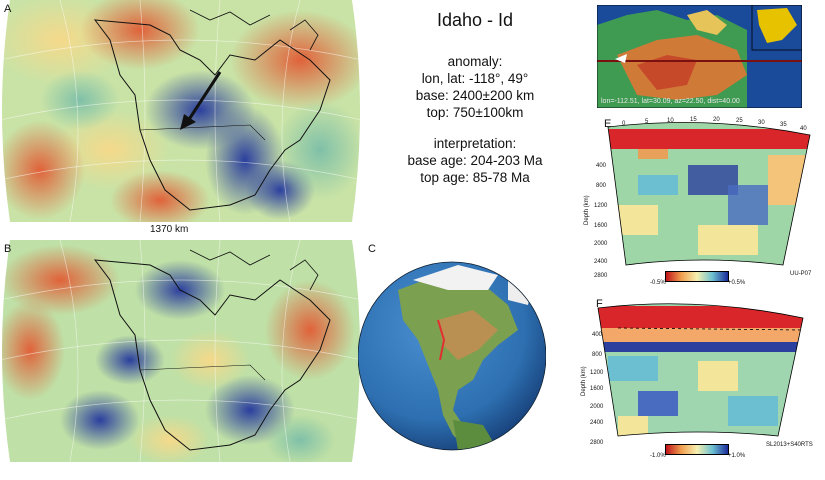 This screenshot has width=825, height=480. Describe the element at coordinates (783, 125) in the screenshot. I see `e-top-tick: 35` at that location.